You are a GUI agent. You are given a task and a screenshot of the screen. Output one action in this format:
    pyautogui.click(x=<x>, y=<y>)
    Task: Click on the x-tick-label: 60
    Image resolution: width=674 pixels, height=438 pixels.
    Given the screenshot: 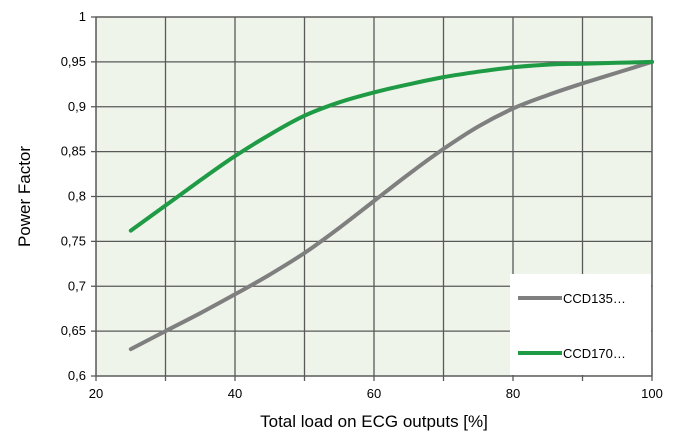 What is the action you would take?
    pyautogui.click(x=374, y=393)
    